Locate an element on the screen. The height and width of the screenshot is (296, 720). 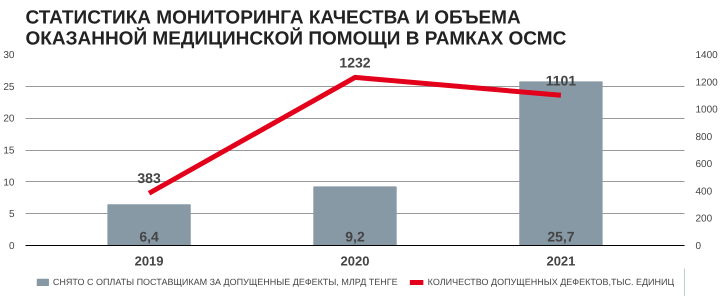
y-tick-label: 10 is located at coordinates (9, 182).